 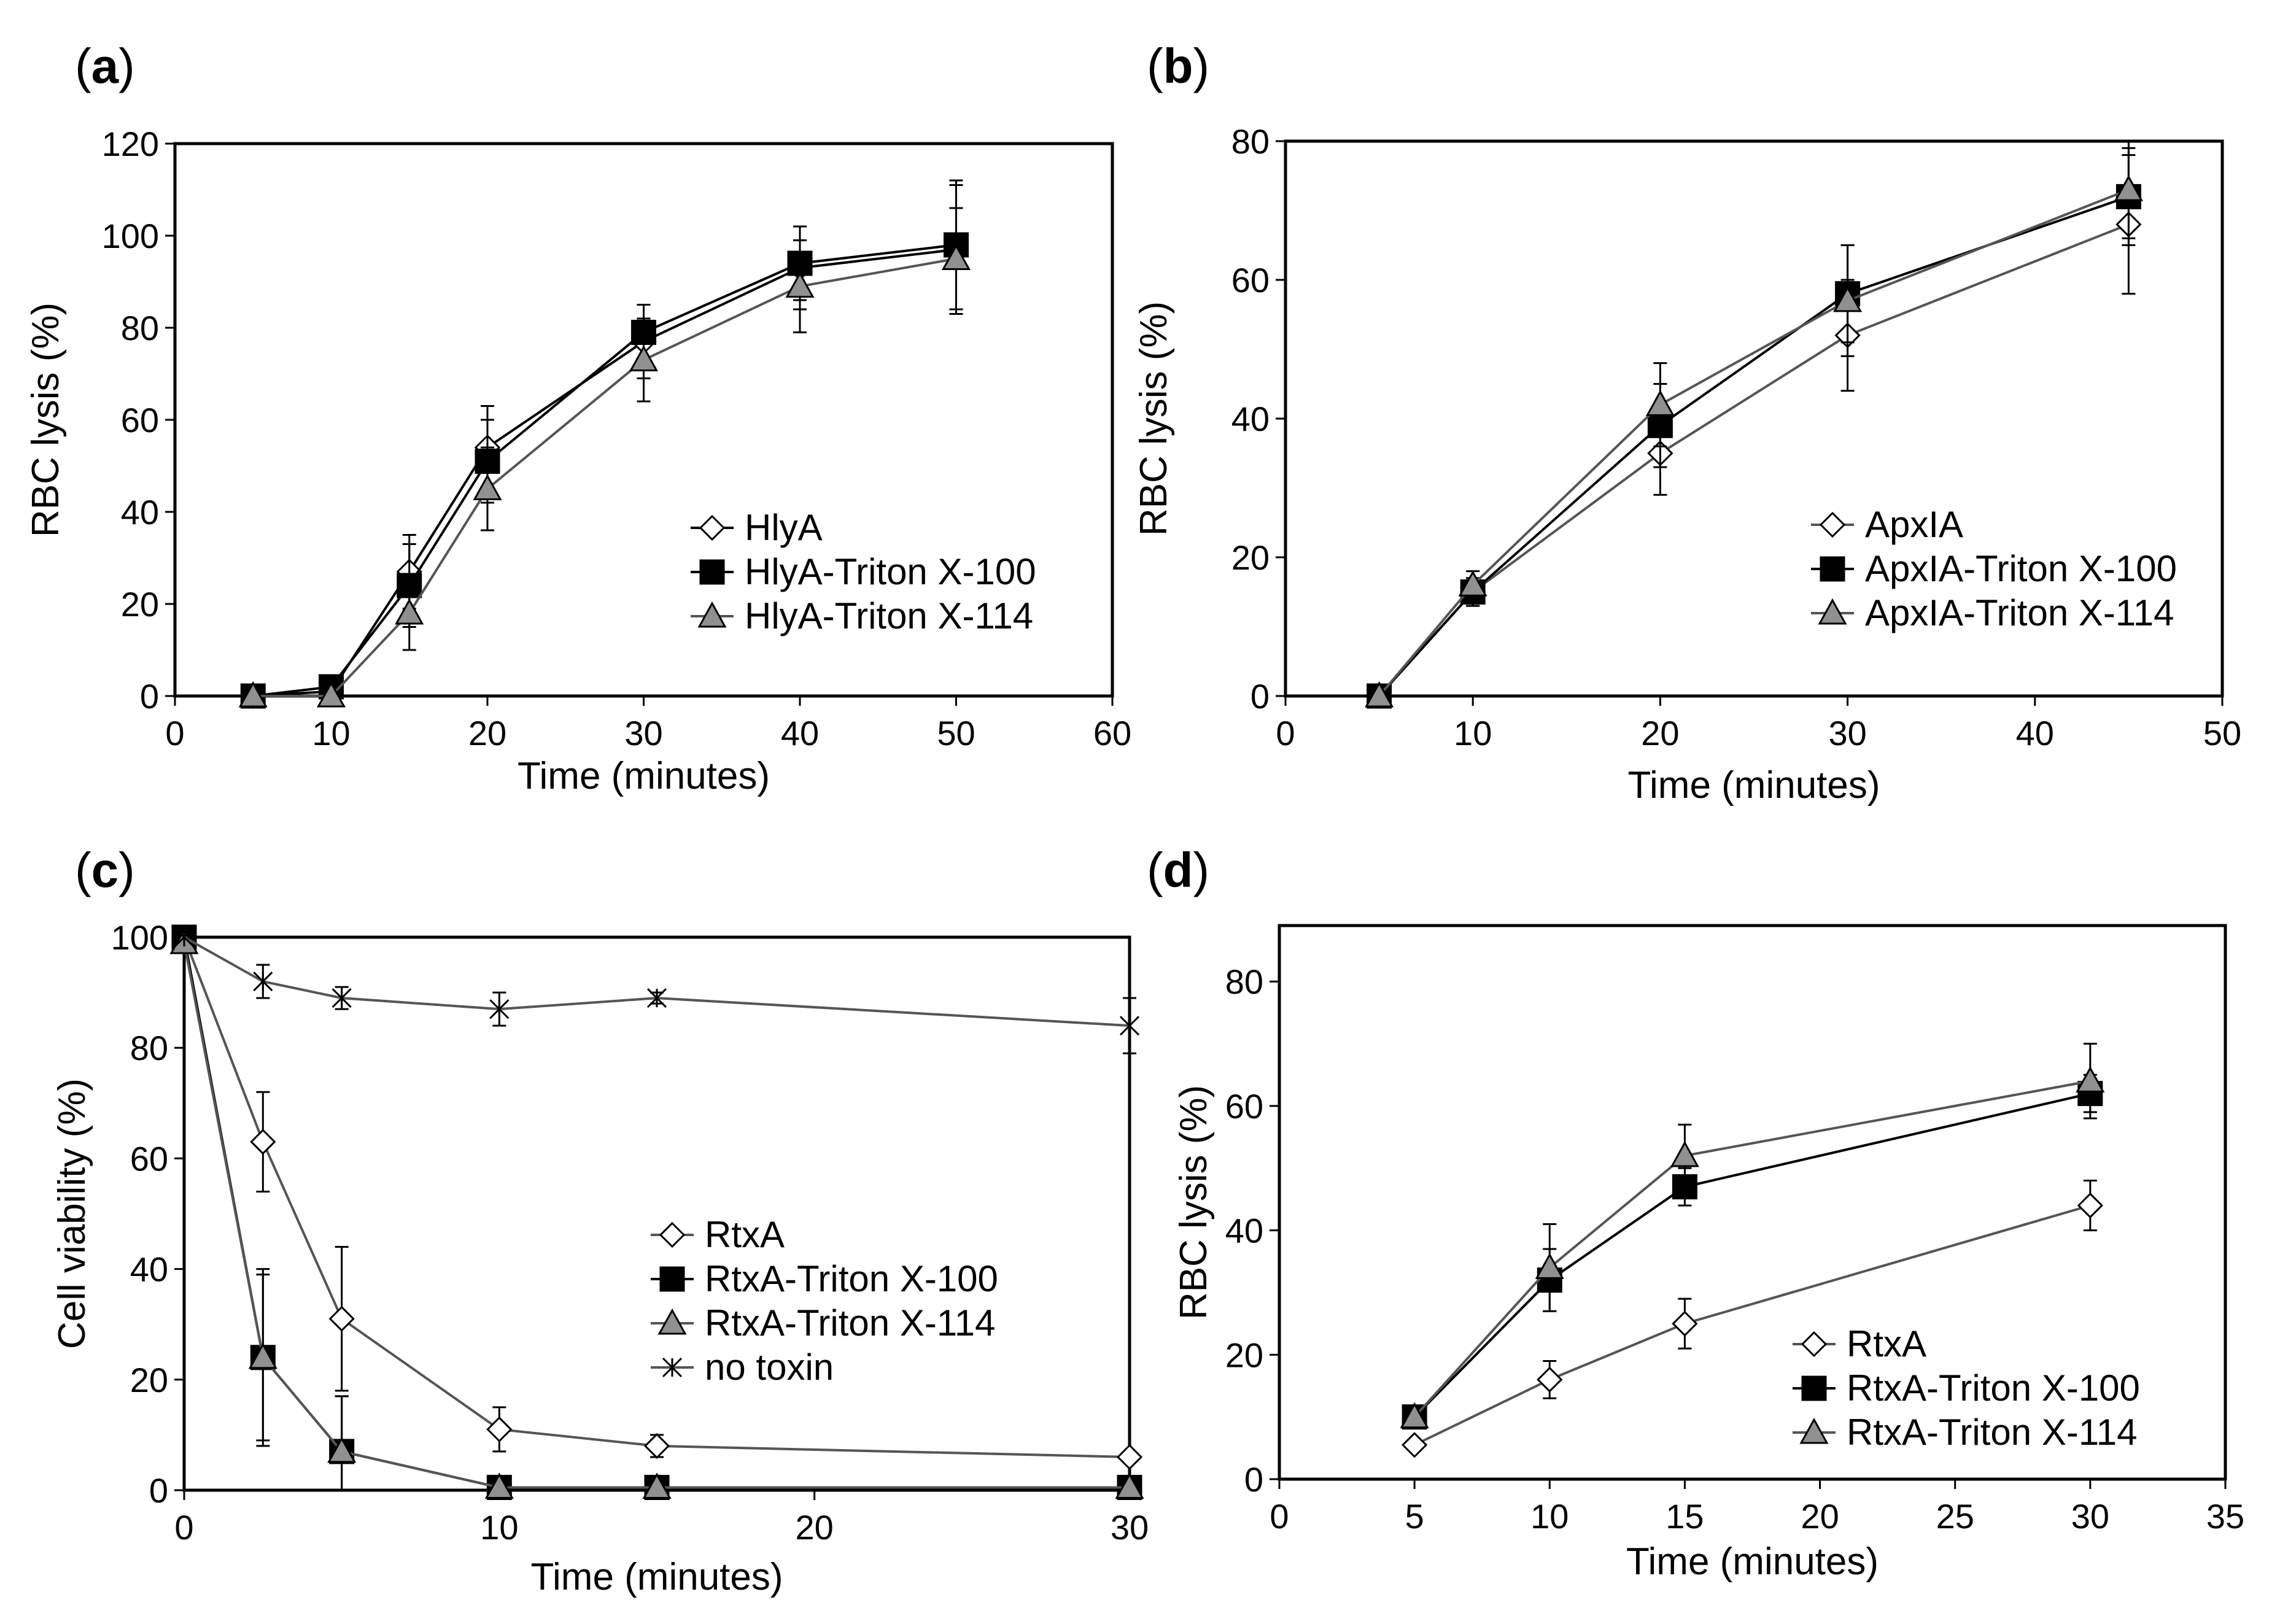 What do you see at coordinates (1414, 1516) in the screenshot?
I see `x-tick-label: 5` at bounding box center [1414, 1516].